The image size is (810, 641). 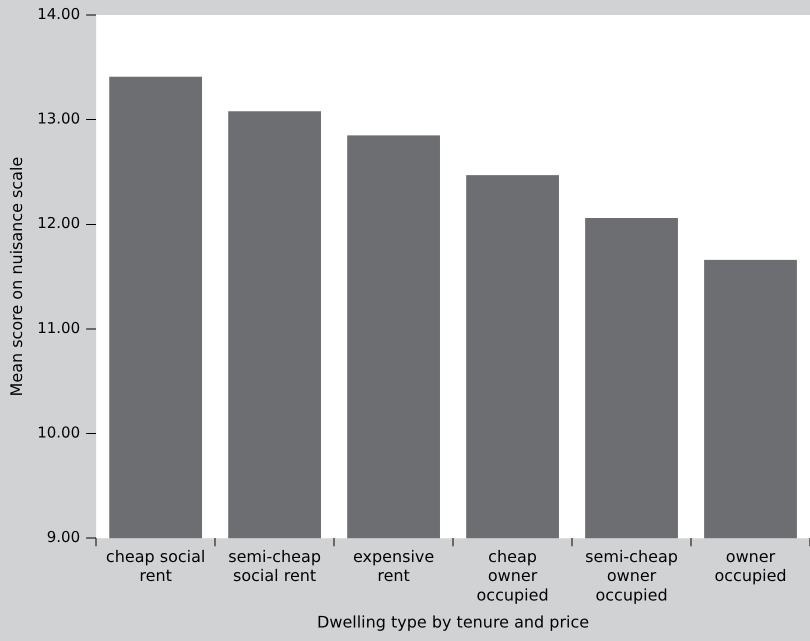 What do you see at coordinates (631, 575) in the screenshot?
I see `x-tick-label: semi-cheap owner occupied` at bounding box center [631, 575].